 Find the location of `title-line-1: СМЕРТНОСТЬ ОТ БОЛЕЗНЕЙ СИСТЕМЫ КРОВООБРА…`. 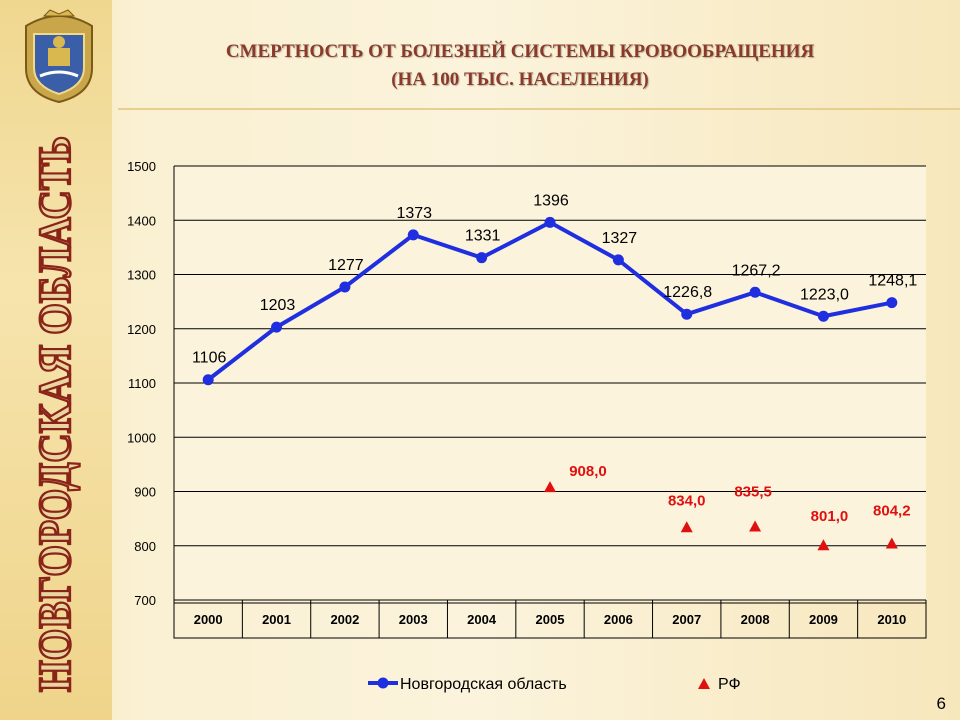

title-line-1: СМЕРТНОСТЬ ОТ БОЛЕЗНЕЙ СИСТЕМЫ КРОВООБРА… is located at coordinates (520, 51).